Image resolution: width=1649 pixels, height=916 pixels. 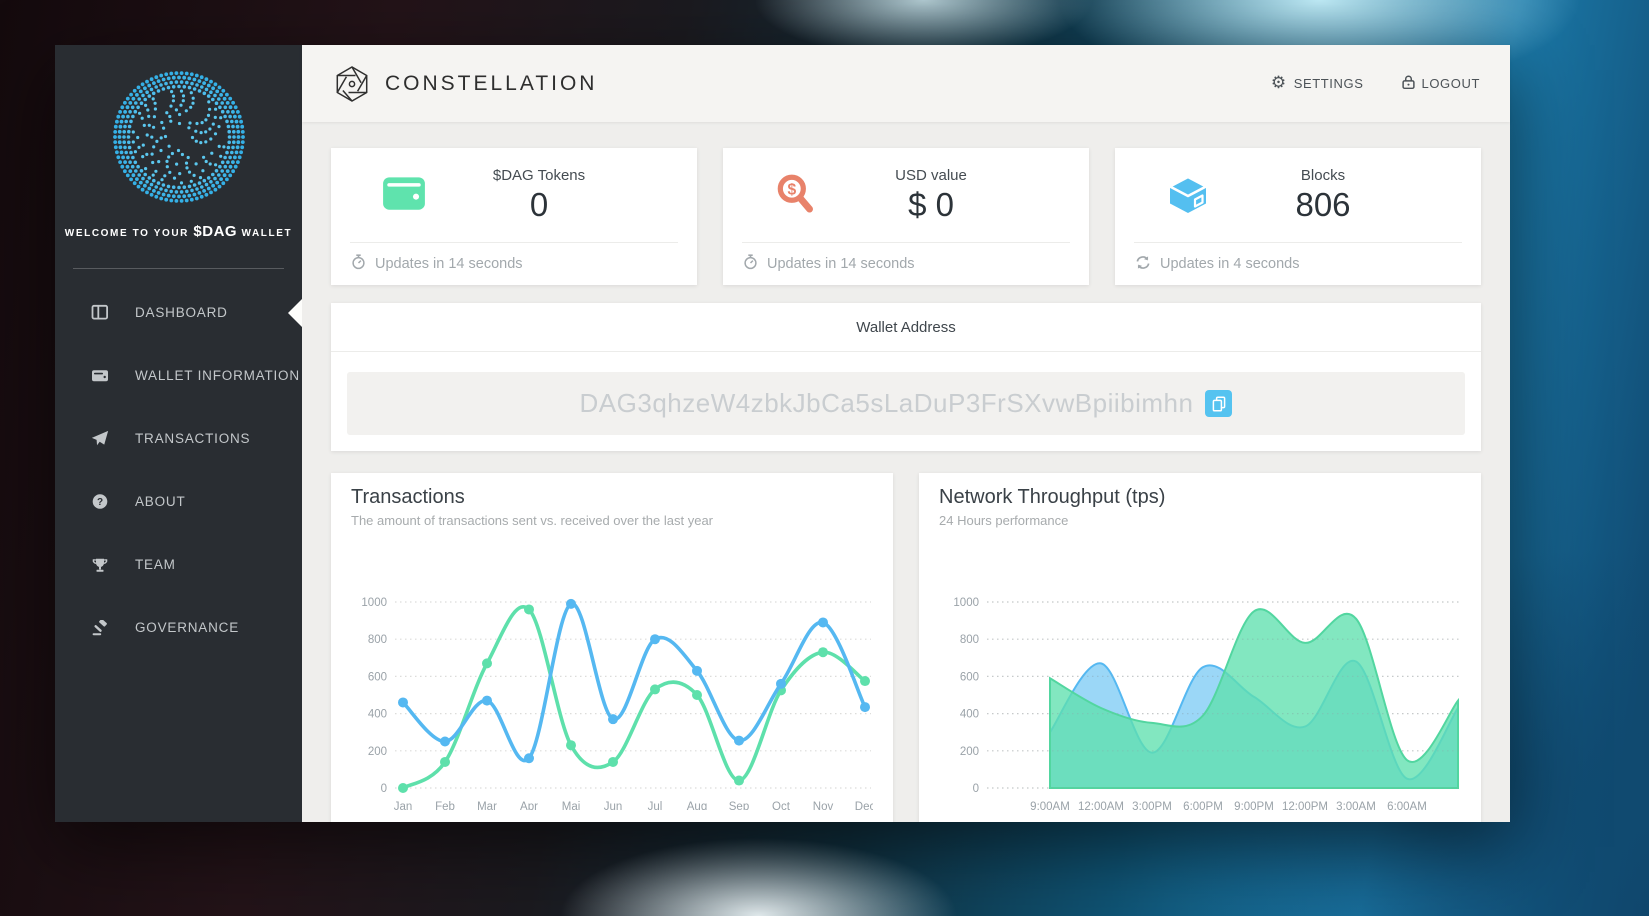 What do you see at coordinates (1305, 805) in the screenshot?
I see `svg-text: 12:00PM` at bounding box center [1305, 805].